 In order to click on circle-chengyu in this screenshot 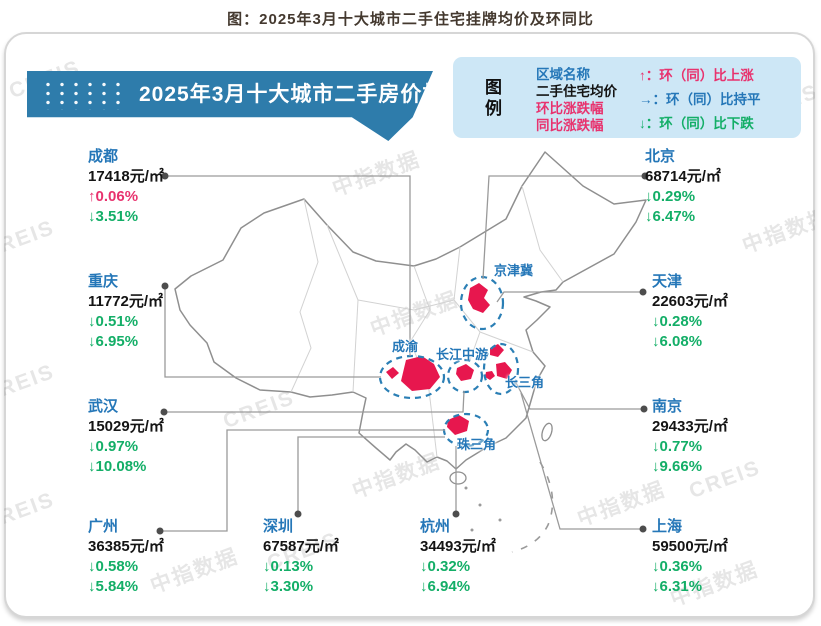, I will do `click(412, 377)`.